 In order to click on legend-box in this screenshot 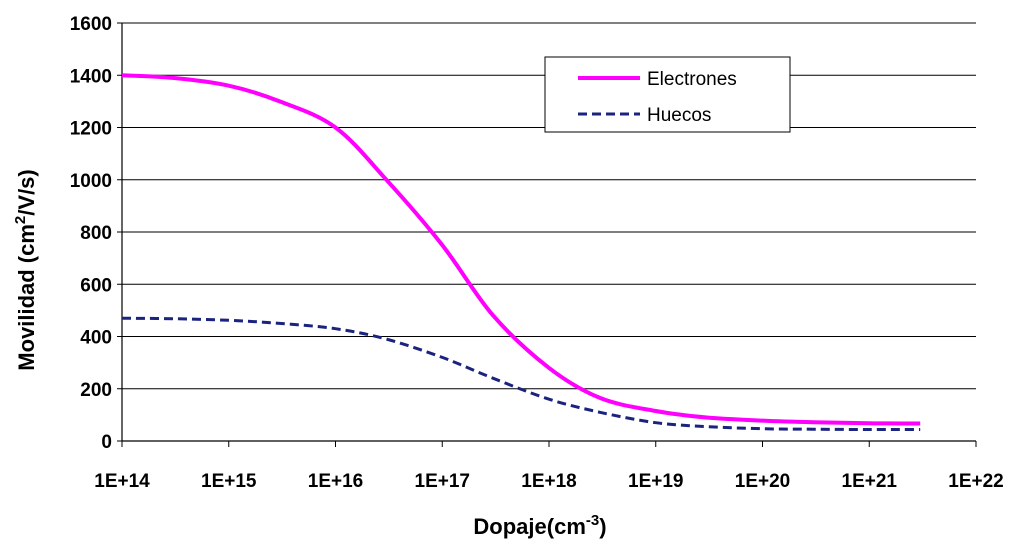, I will do `click(667, 94)`.